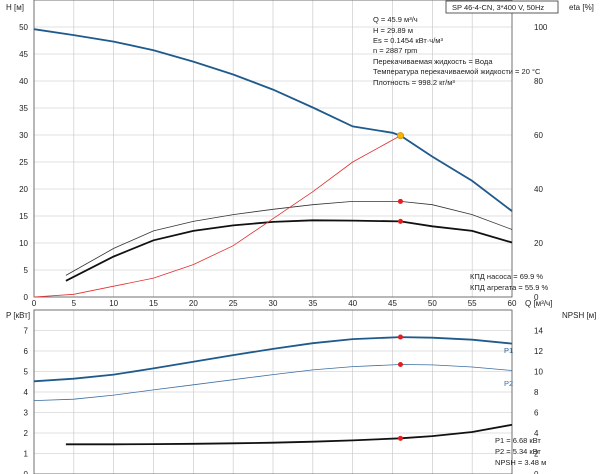  What do you see at coordinates (23, 162) in the screenshot?
I see `y-tick-label-left: 25` at bounding box center [23, 162].